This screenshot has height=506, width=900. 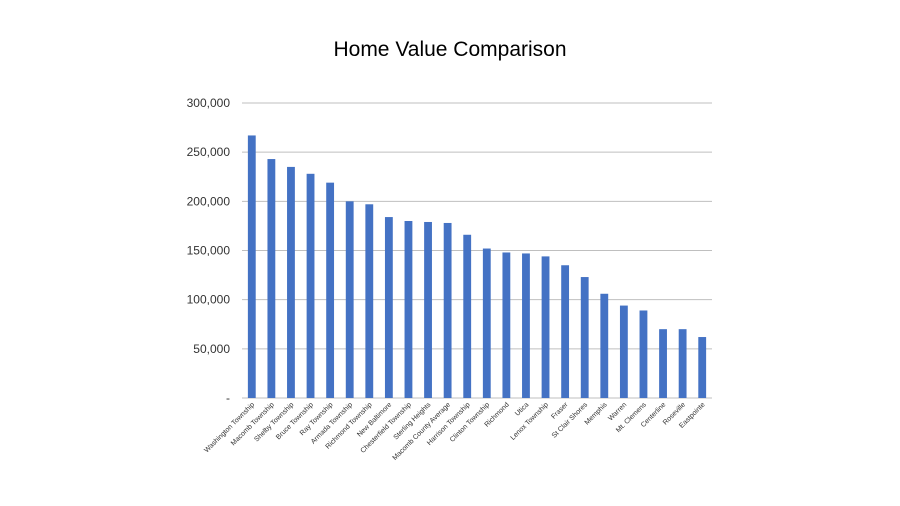 I want to click on y-tick-label: 250,000, so click(x=209, y=152).